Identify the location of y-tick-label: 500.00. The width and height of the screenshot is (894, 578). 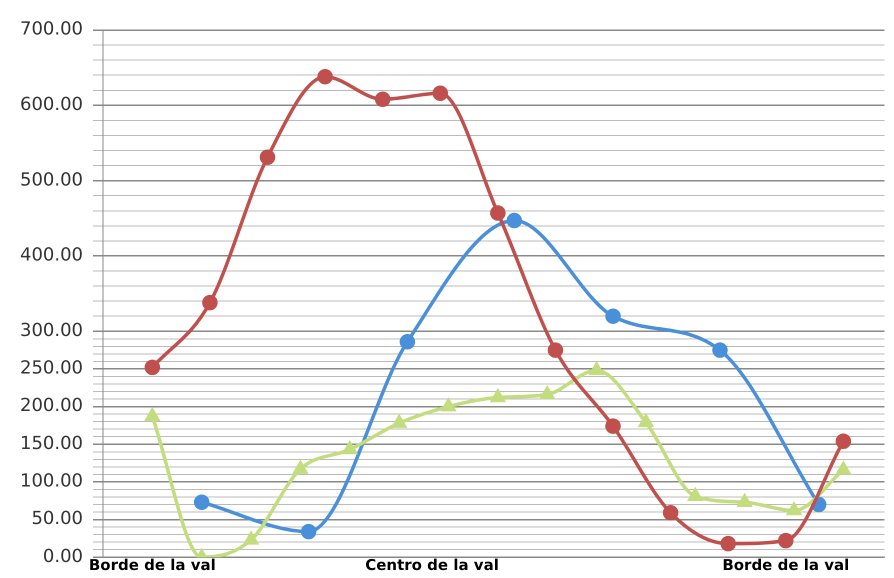
(51, 179).